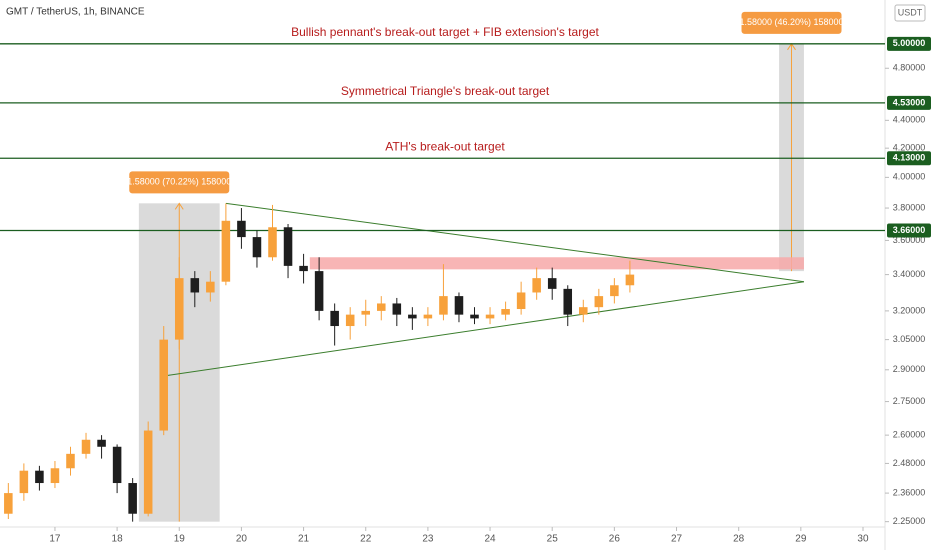  What do you see at coordinates (739, 539) in the screenshot?
I see `x-tick-label: 28` at bounding box center [739, 539].